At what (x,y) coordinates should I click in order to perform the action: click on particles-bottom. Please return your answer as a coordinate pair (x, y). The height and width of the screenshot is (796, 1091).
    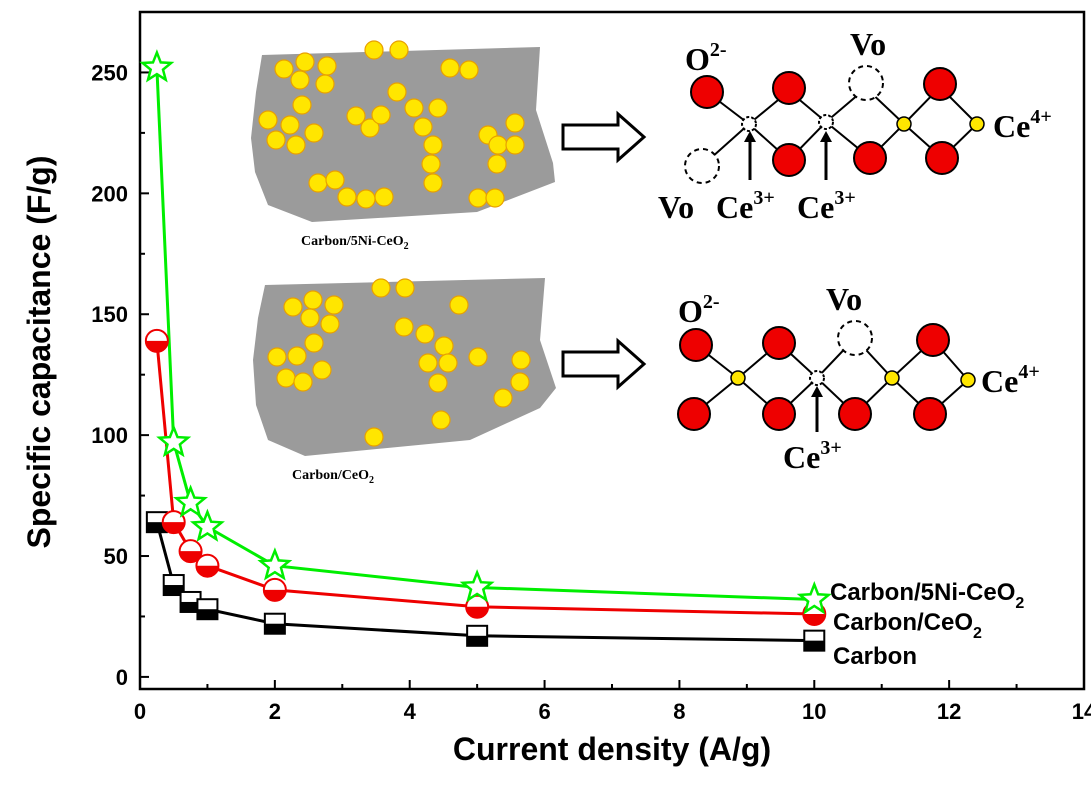
    Looking at the image, I should click on (399, 362).